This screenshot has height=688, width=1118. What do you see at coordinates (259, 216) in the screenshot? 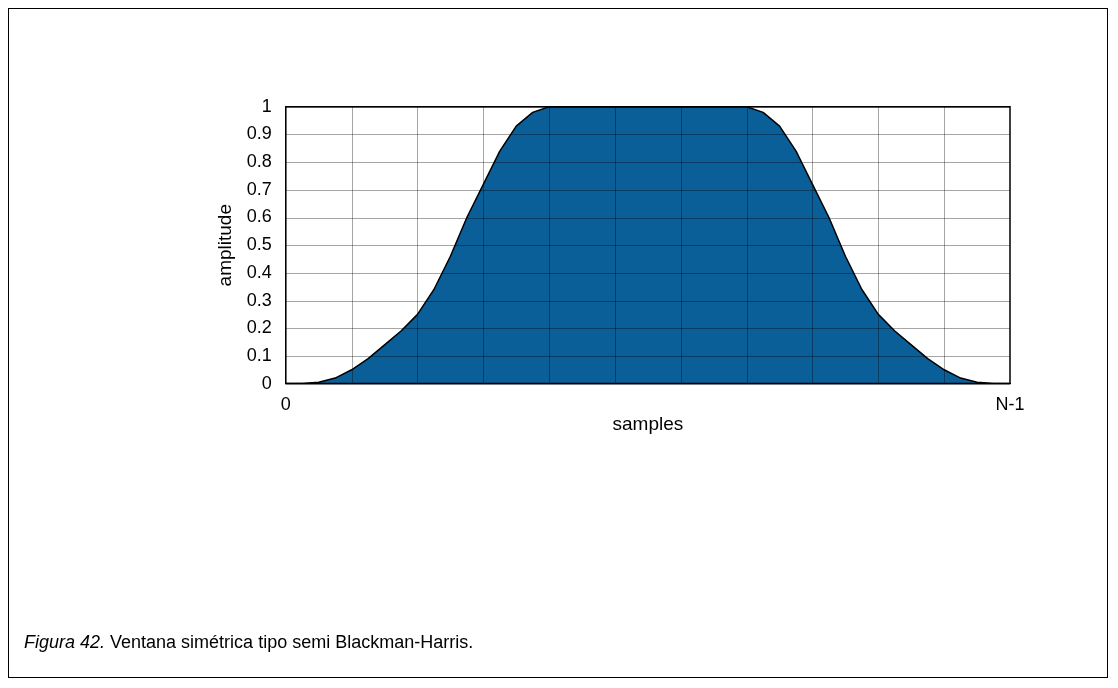
I see `y-tick-label: 0.6` at bounding box center [259, 216].